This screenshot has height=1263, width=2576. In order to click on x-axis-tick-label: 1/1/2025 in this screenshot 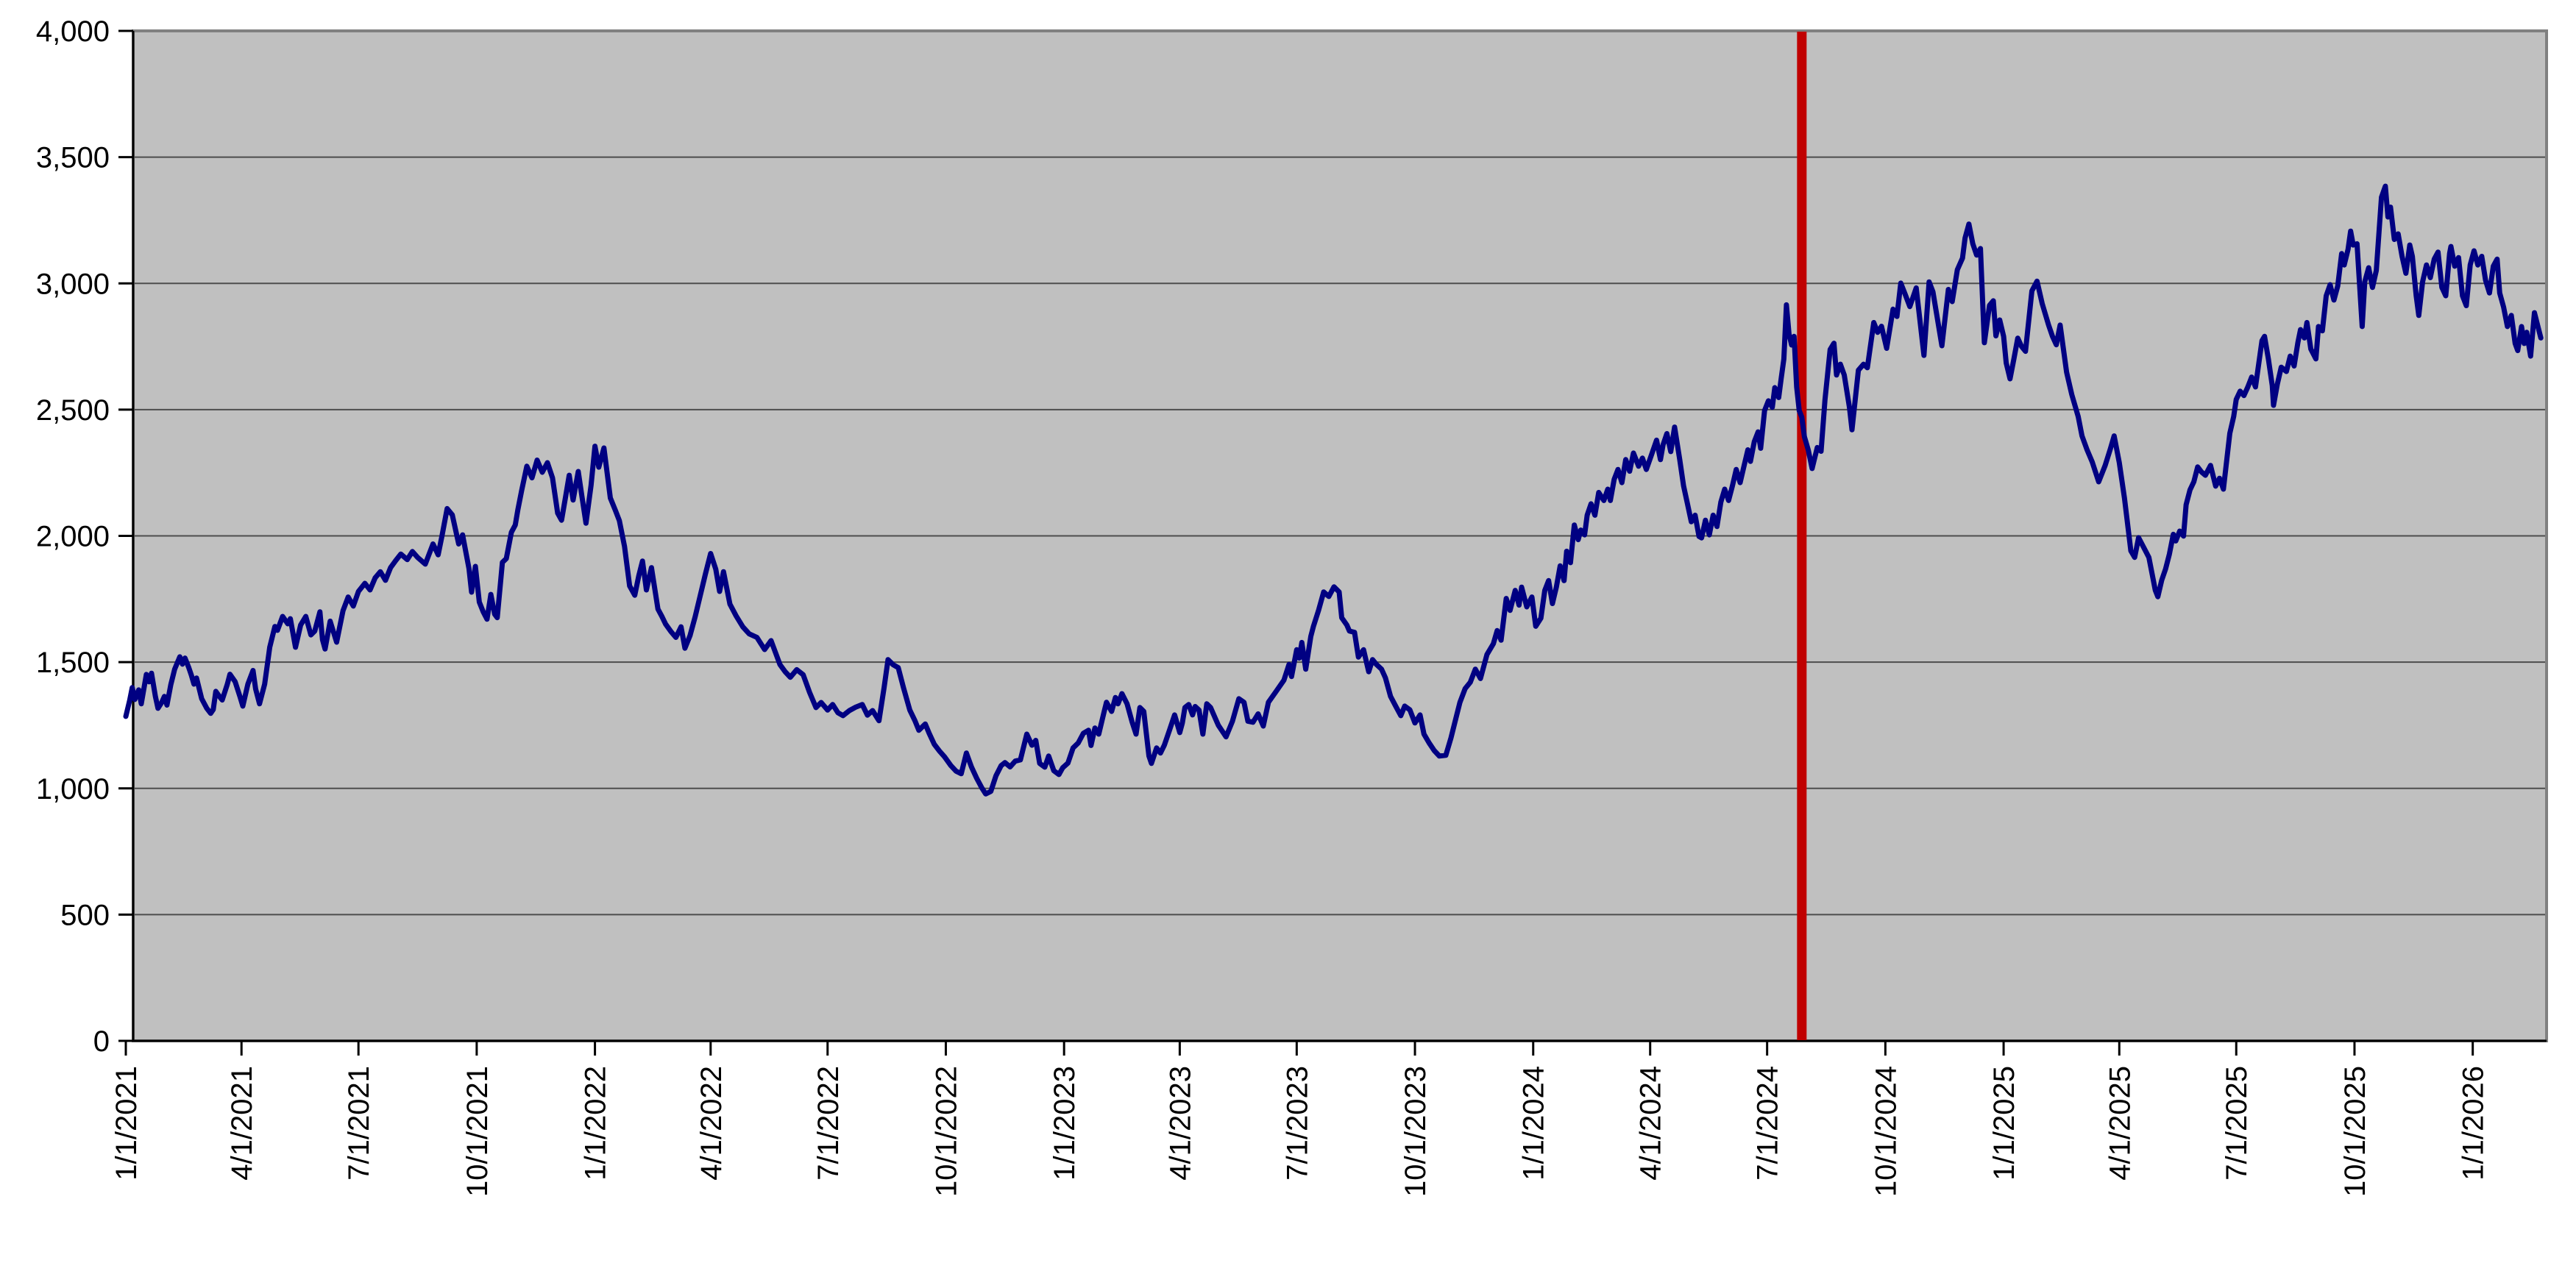, I will do `click(2004, 1123)`.